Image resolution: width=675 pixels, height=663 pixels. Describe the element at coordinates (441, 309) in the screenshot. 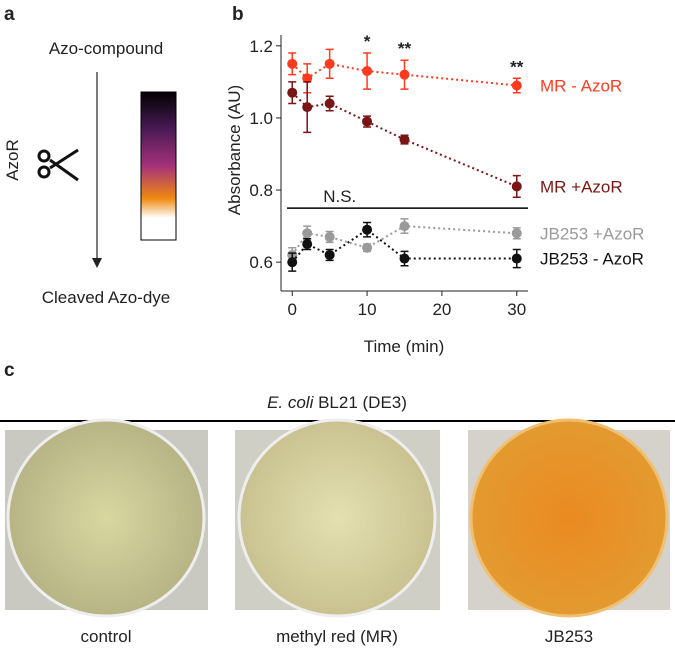

I see `x-tick-label: 20` at that location.